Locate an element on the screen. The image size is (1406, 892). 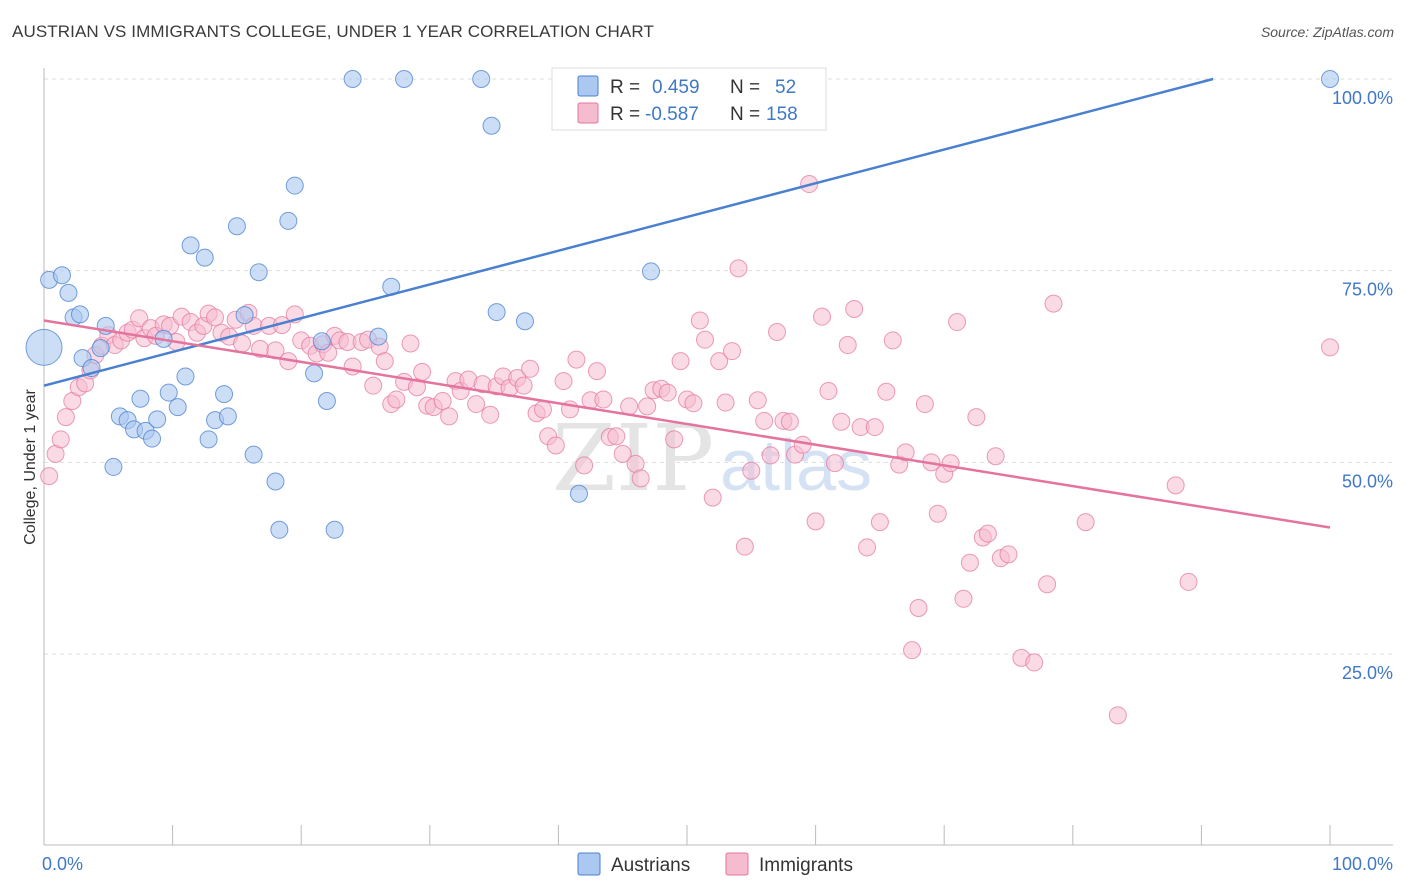
immigrants-n-label: N = is located at coordinates (745, 114).